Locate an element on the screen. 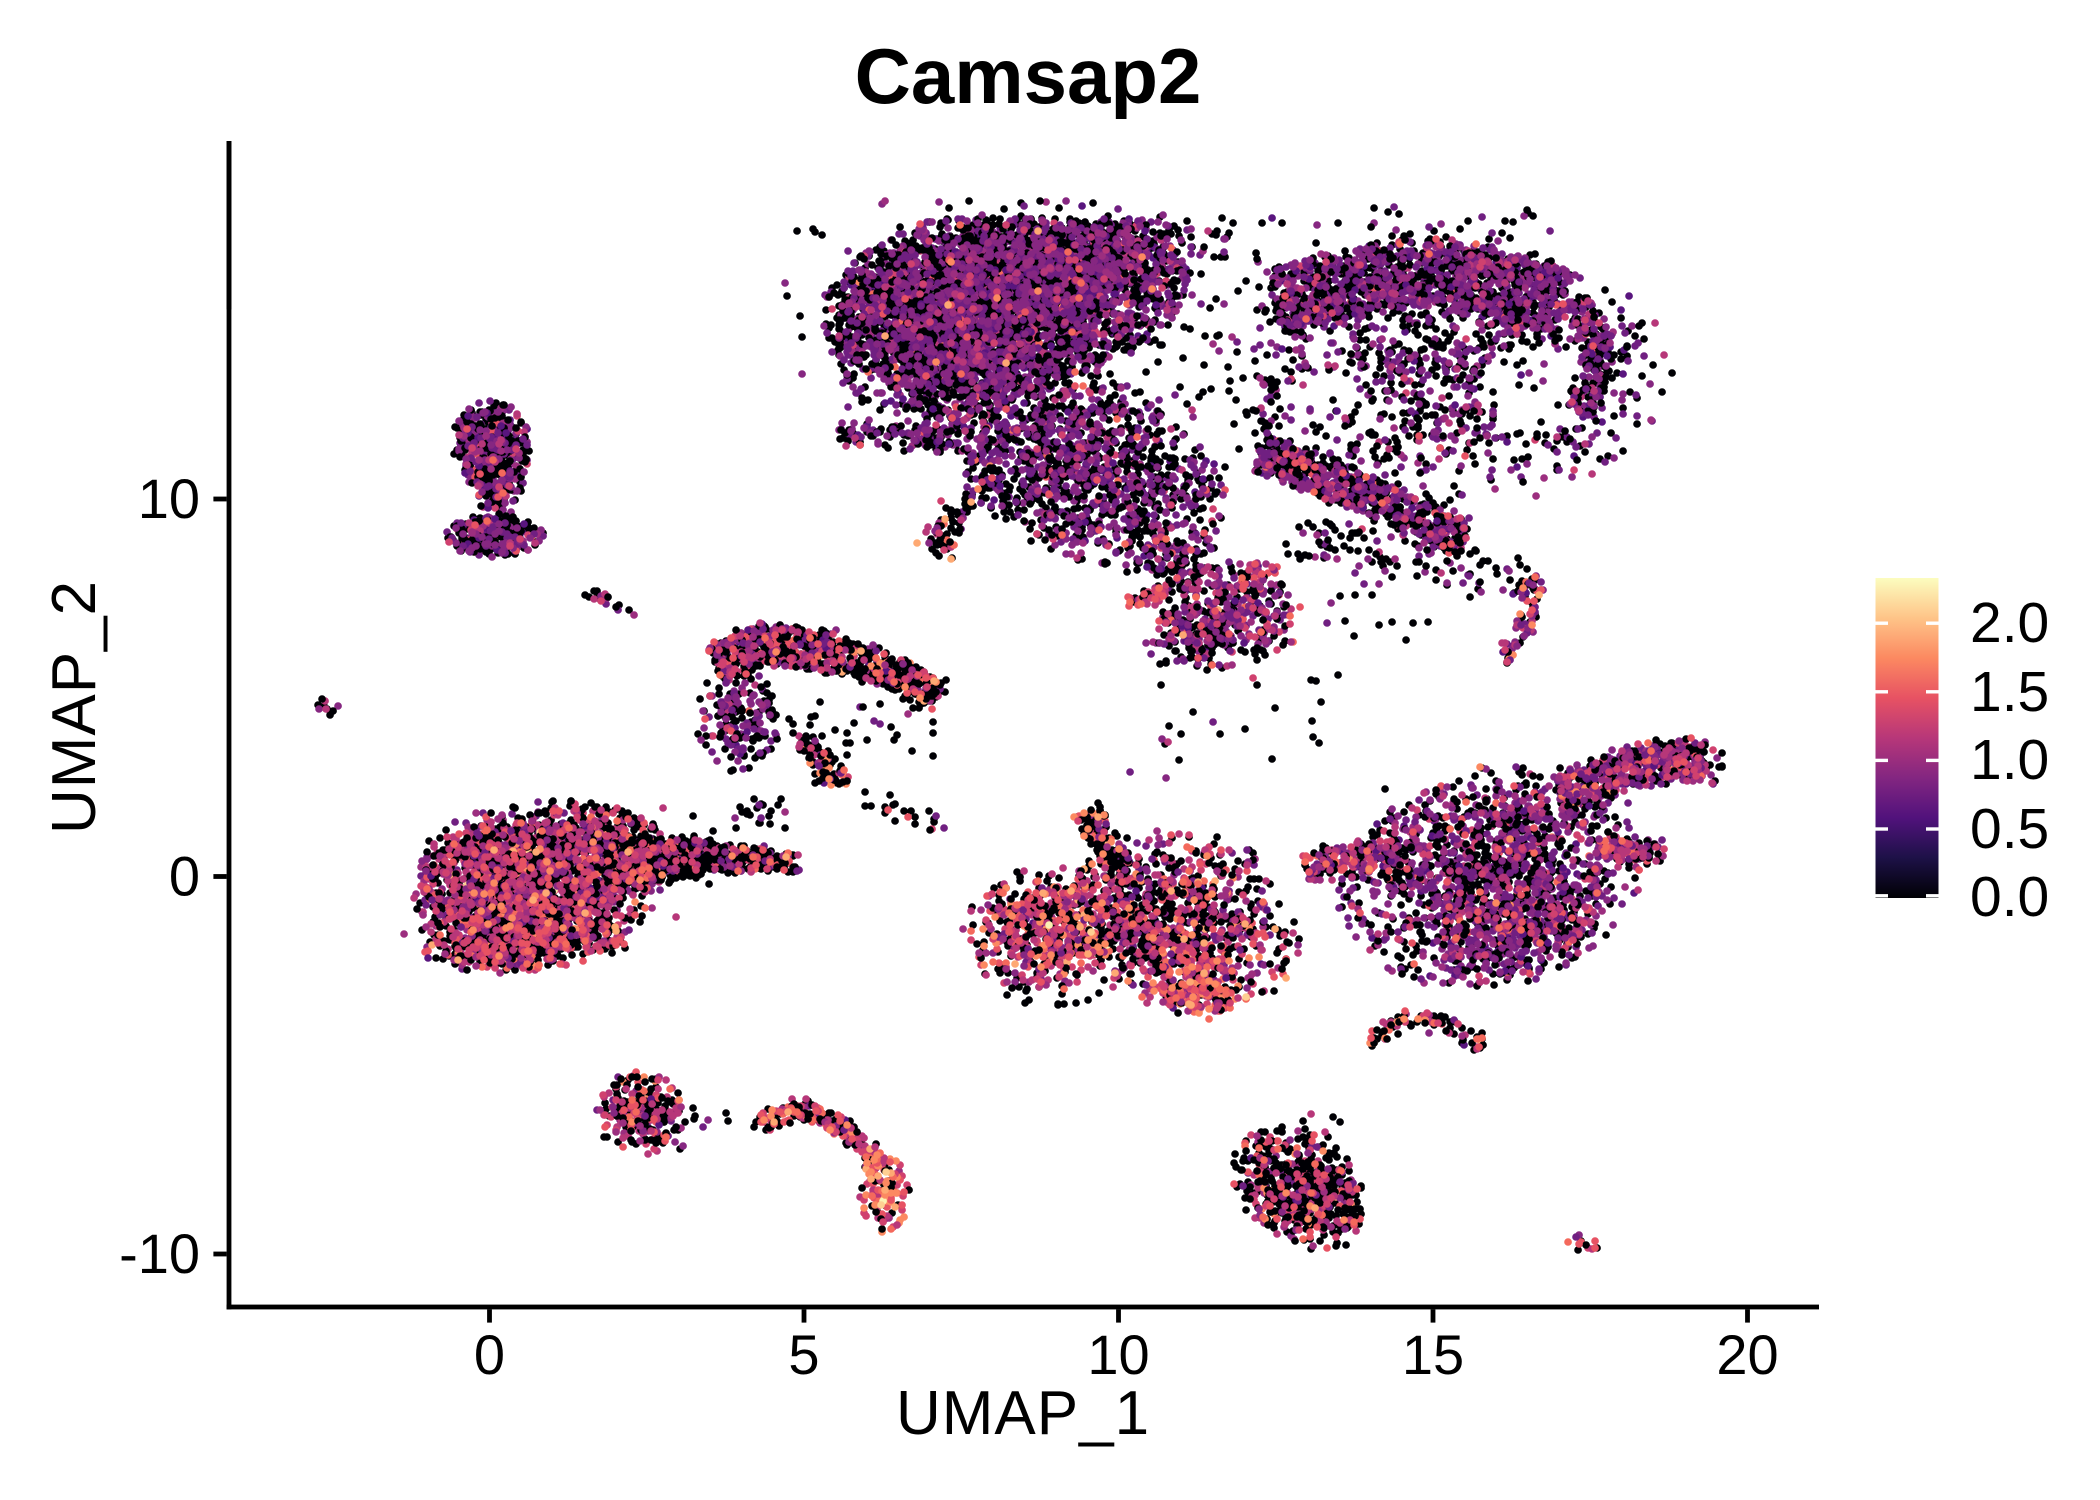 The width and height of the screenshot is (2100, 1500). svg-text: 20 is located at coordinates (1747, 1354).